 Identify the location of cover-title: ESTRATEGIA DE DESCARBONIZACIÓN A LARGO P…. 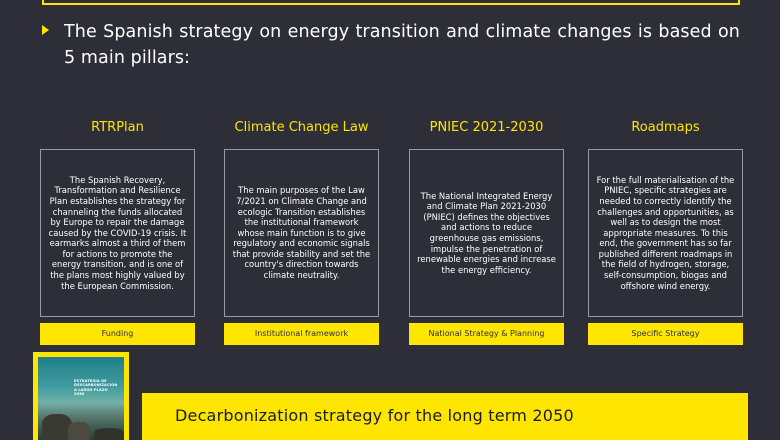
(96, 388).